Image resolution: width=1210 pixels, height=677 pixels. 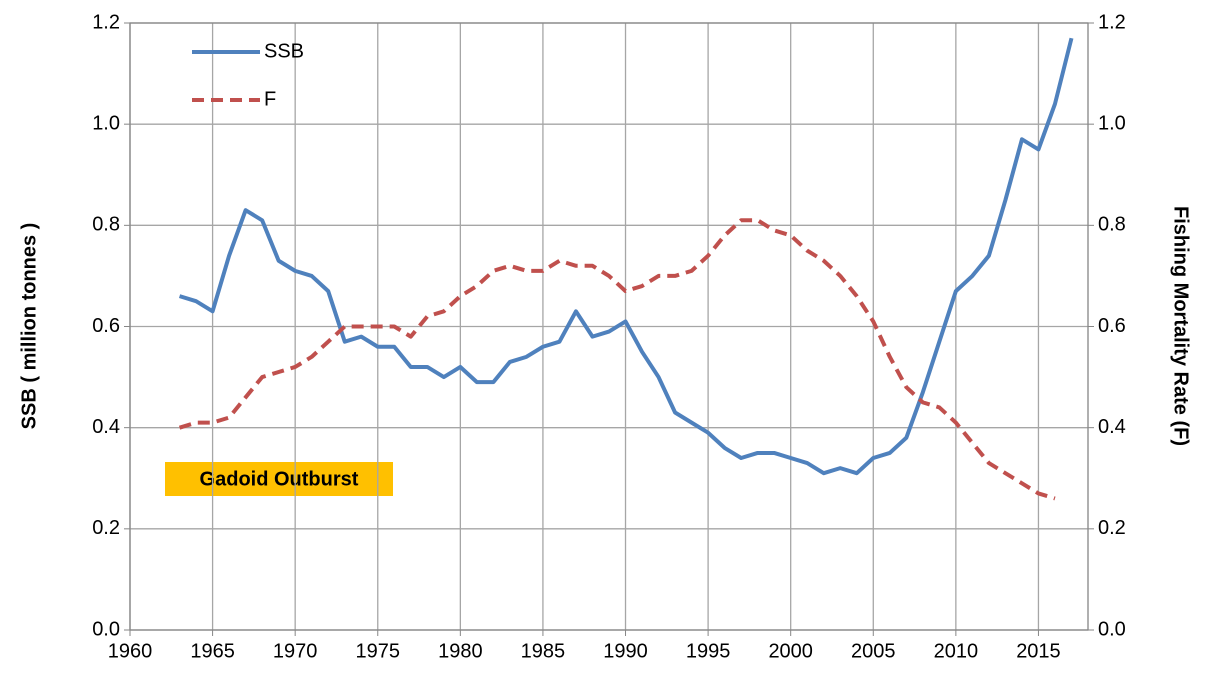 What do you see at coordinates (1038, 651) in the screenshot?
I see `x-tick-label: 2015` at bounding box center [1038, 651].